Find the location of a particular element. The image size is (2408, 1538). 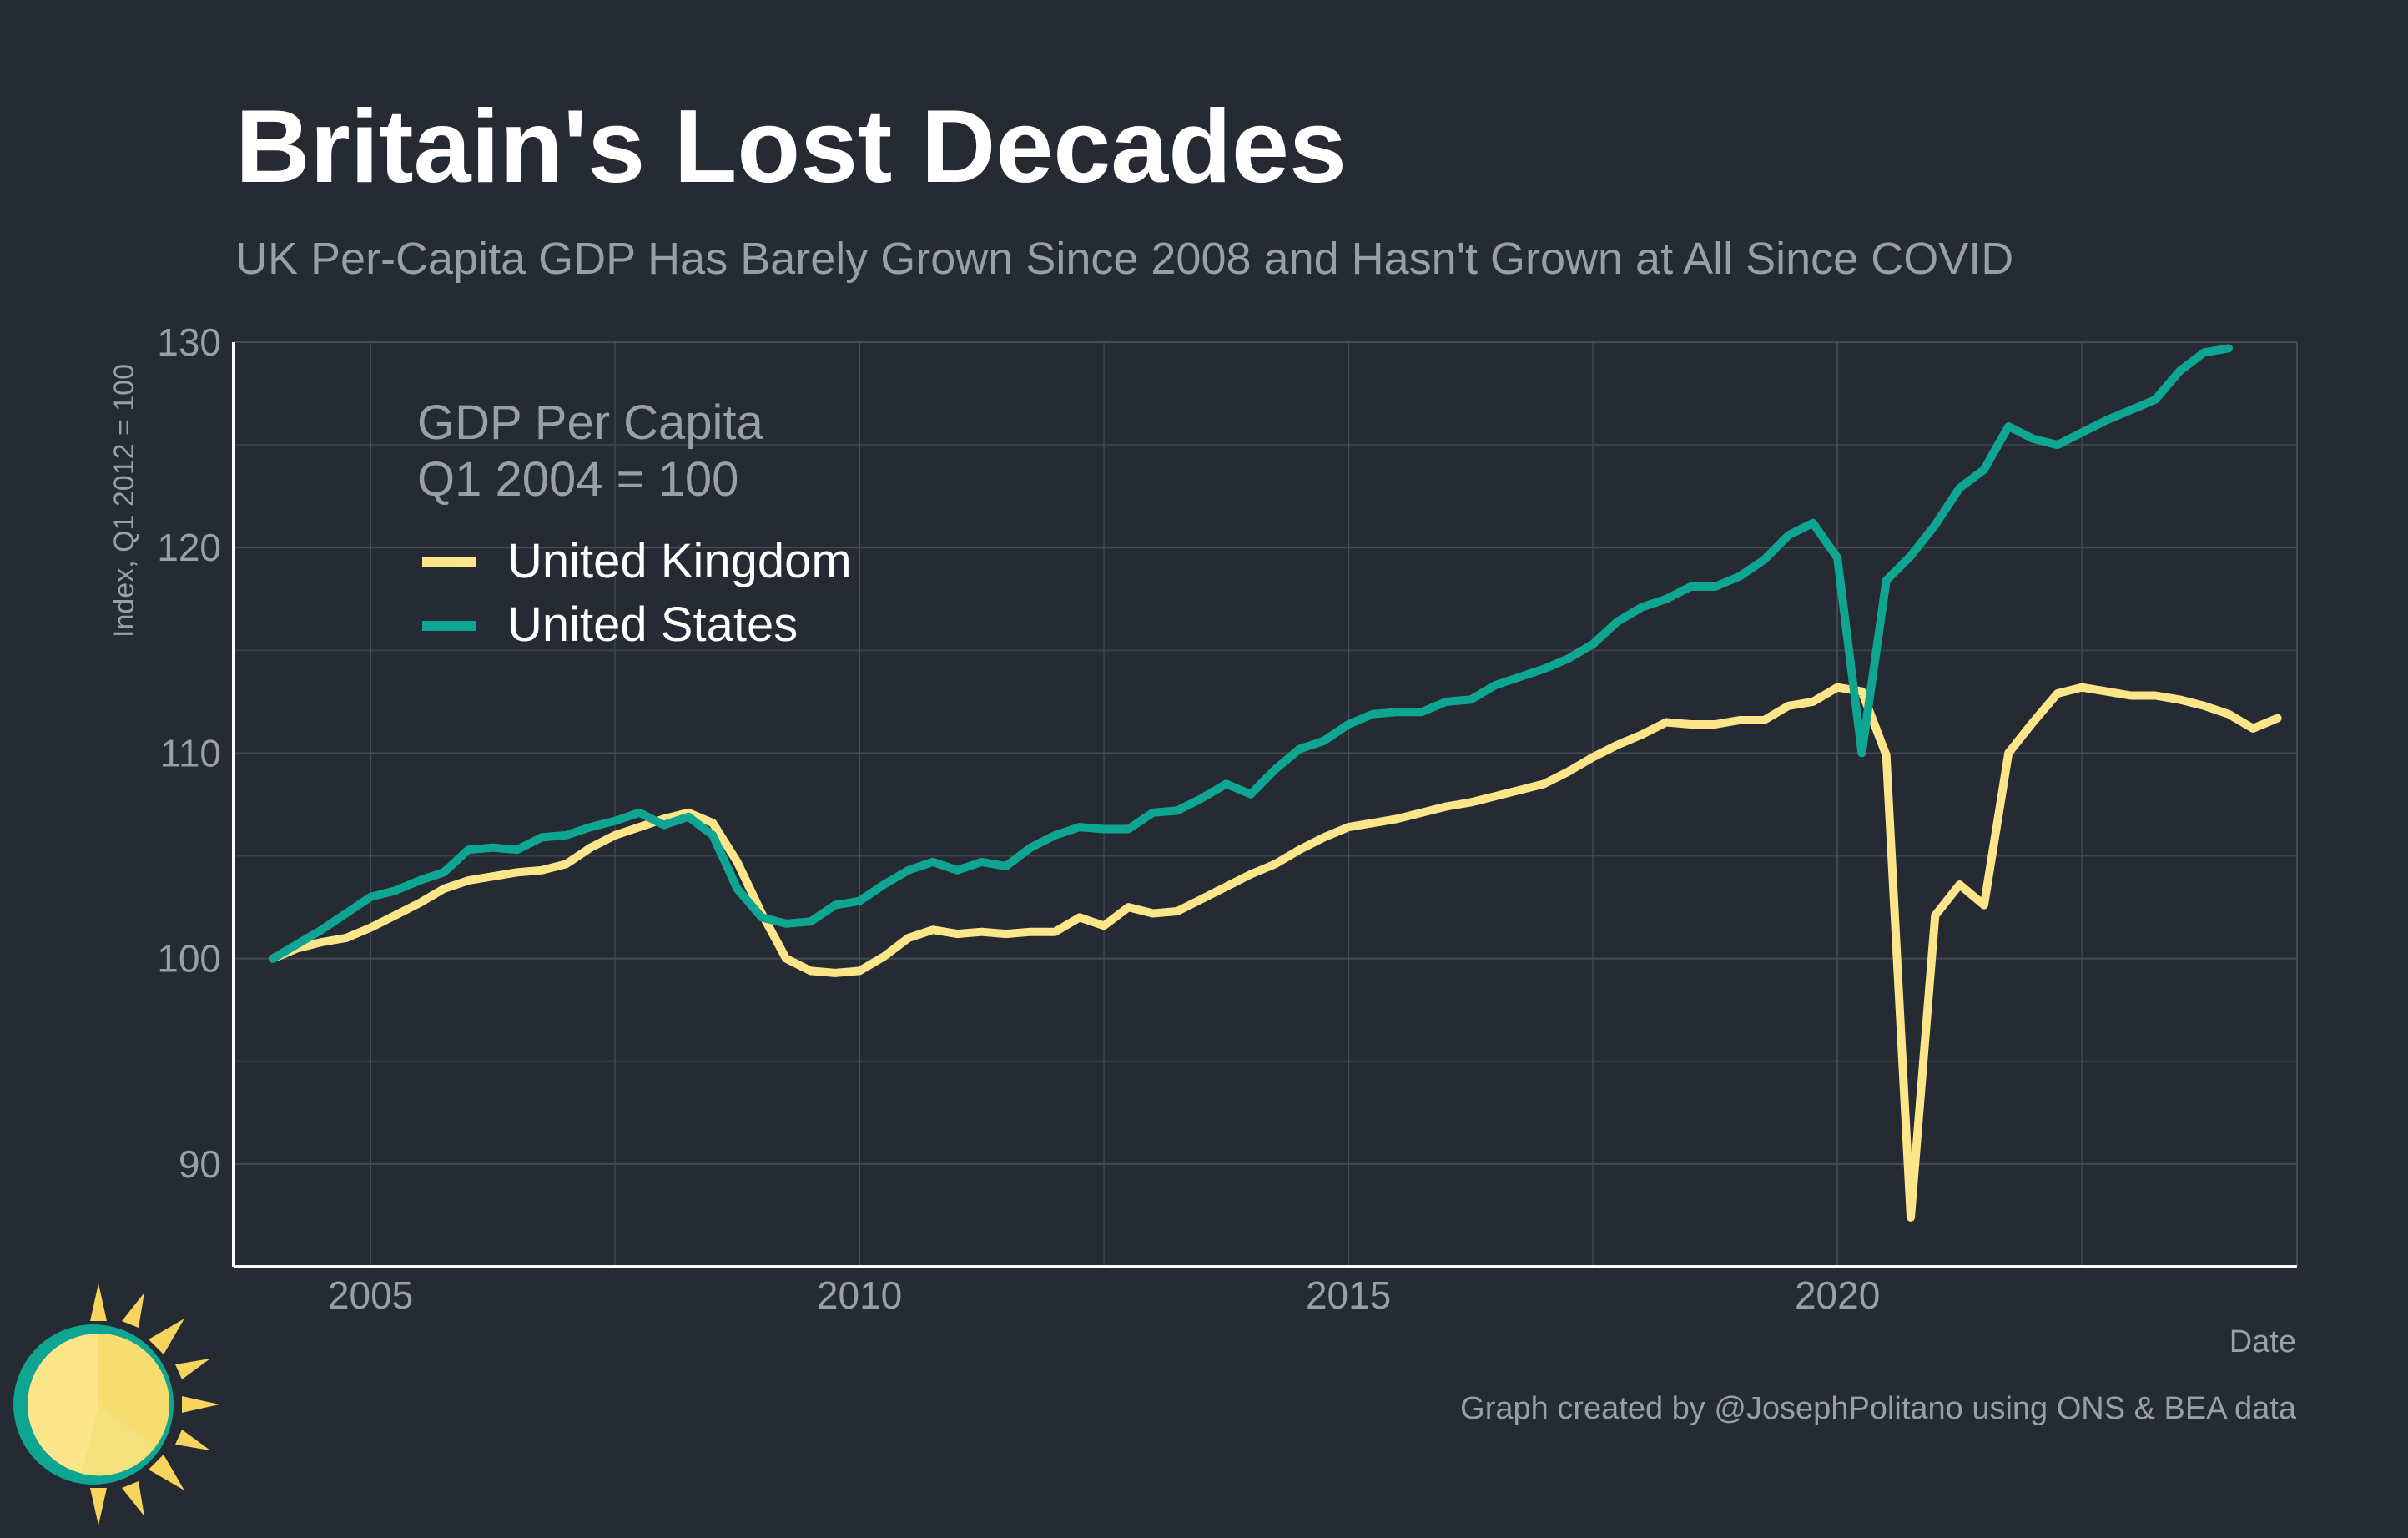

legend-title-line-1: GDP Per Capita is located at coordinates (590, 423).